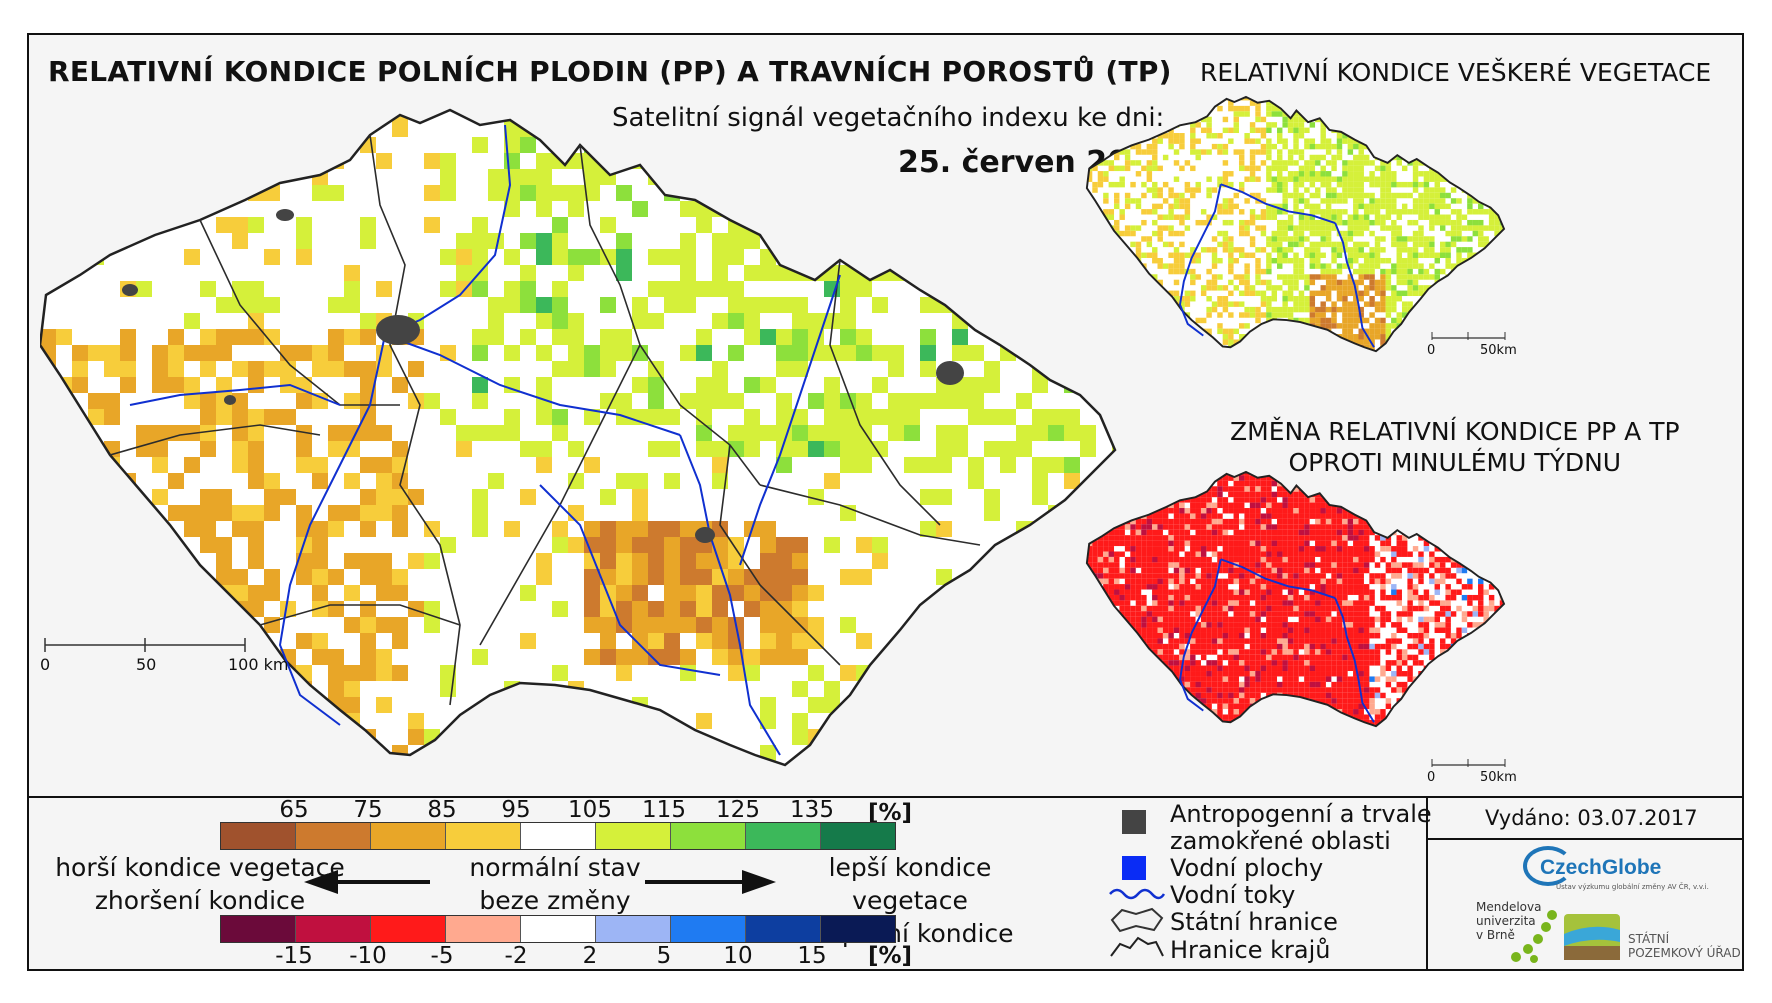  Describe the element at coordinates (1455, 462) in the screenshot. I see `inset-bottom-title-line2: OPROTI MINULÉMU TÝDNU` at that location.